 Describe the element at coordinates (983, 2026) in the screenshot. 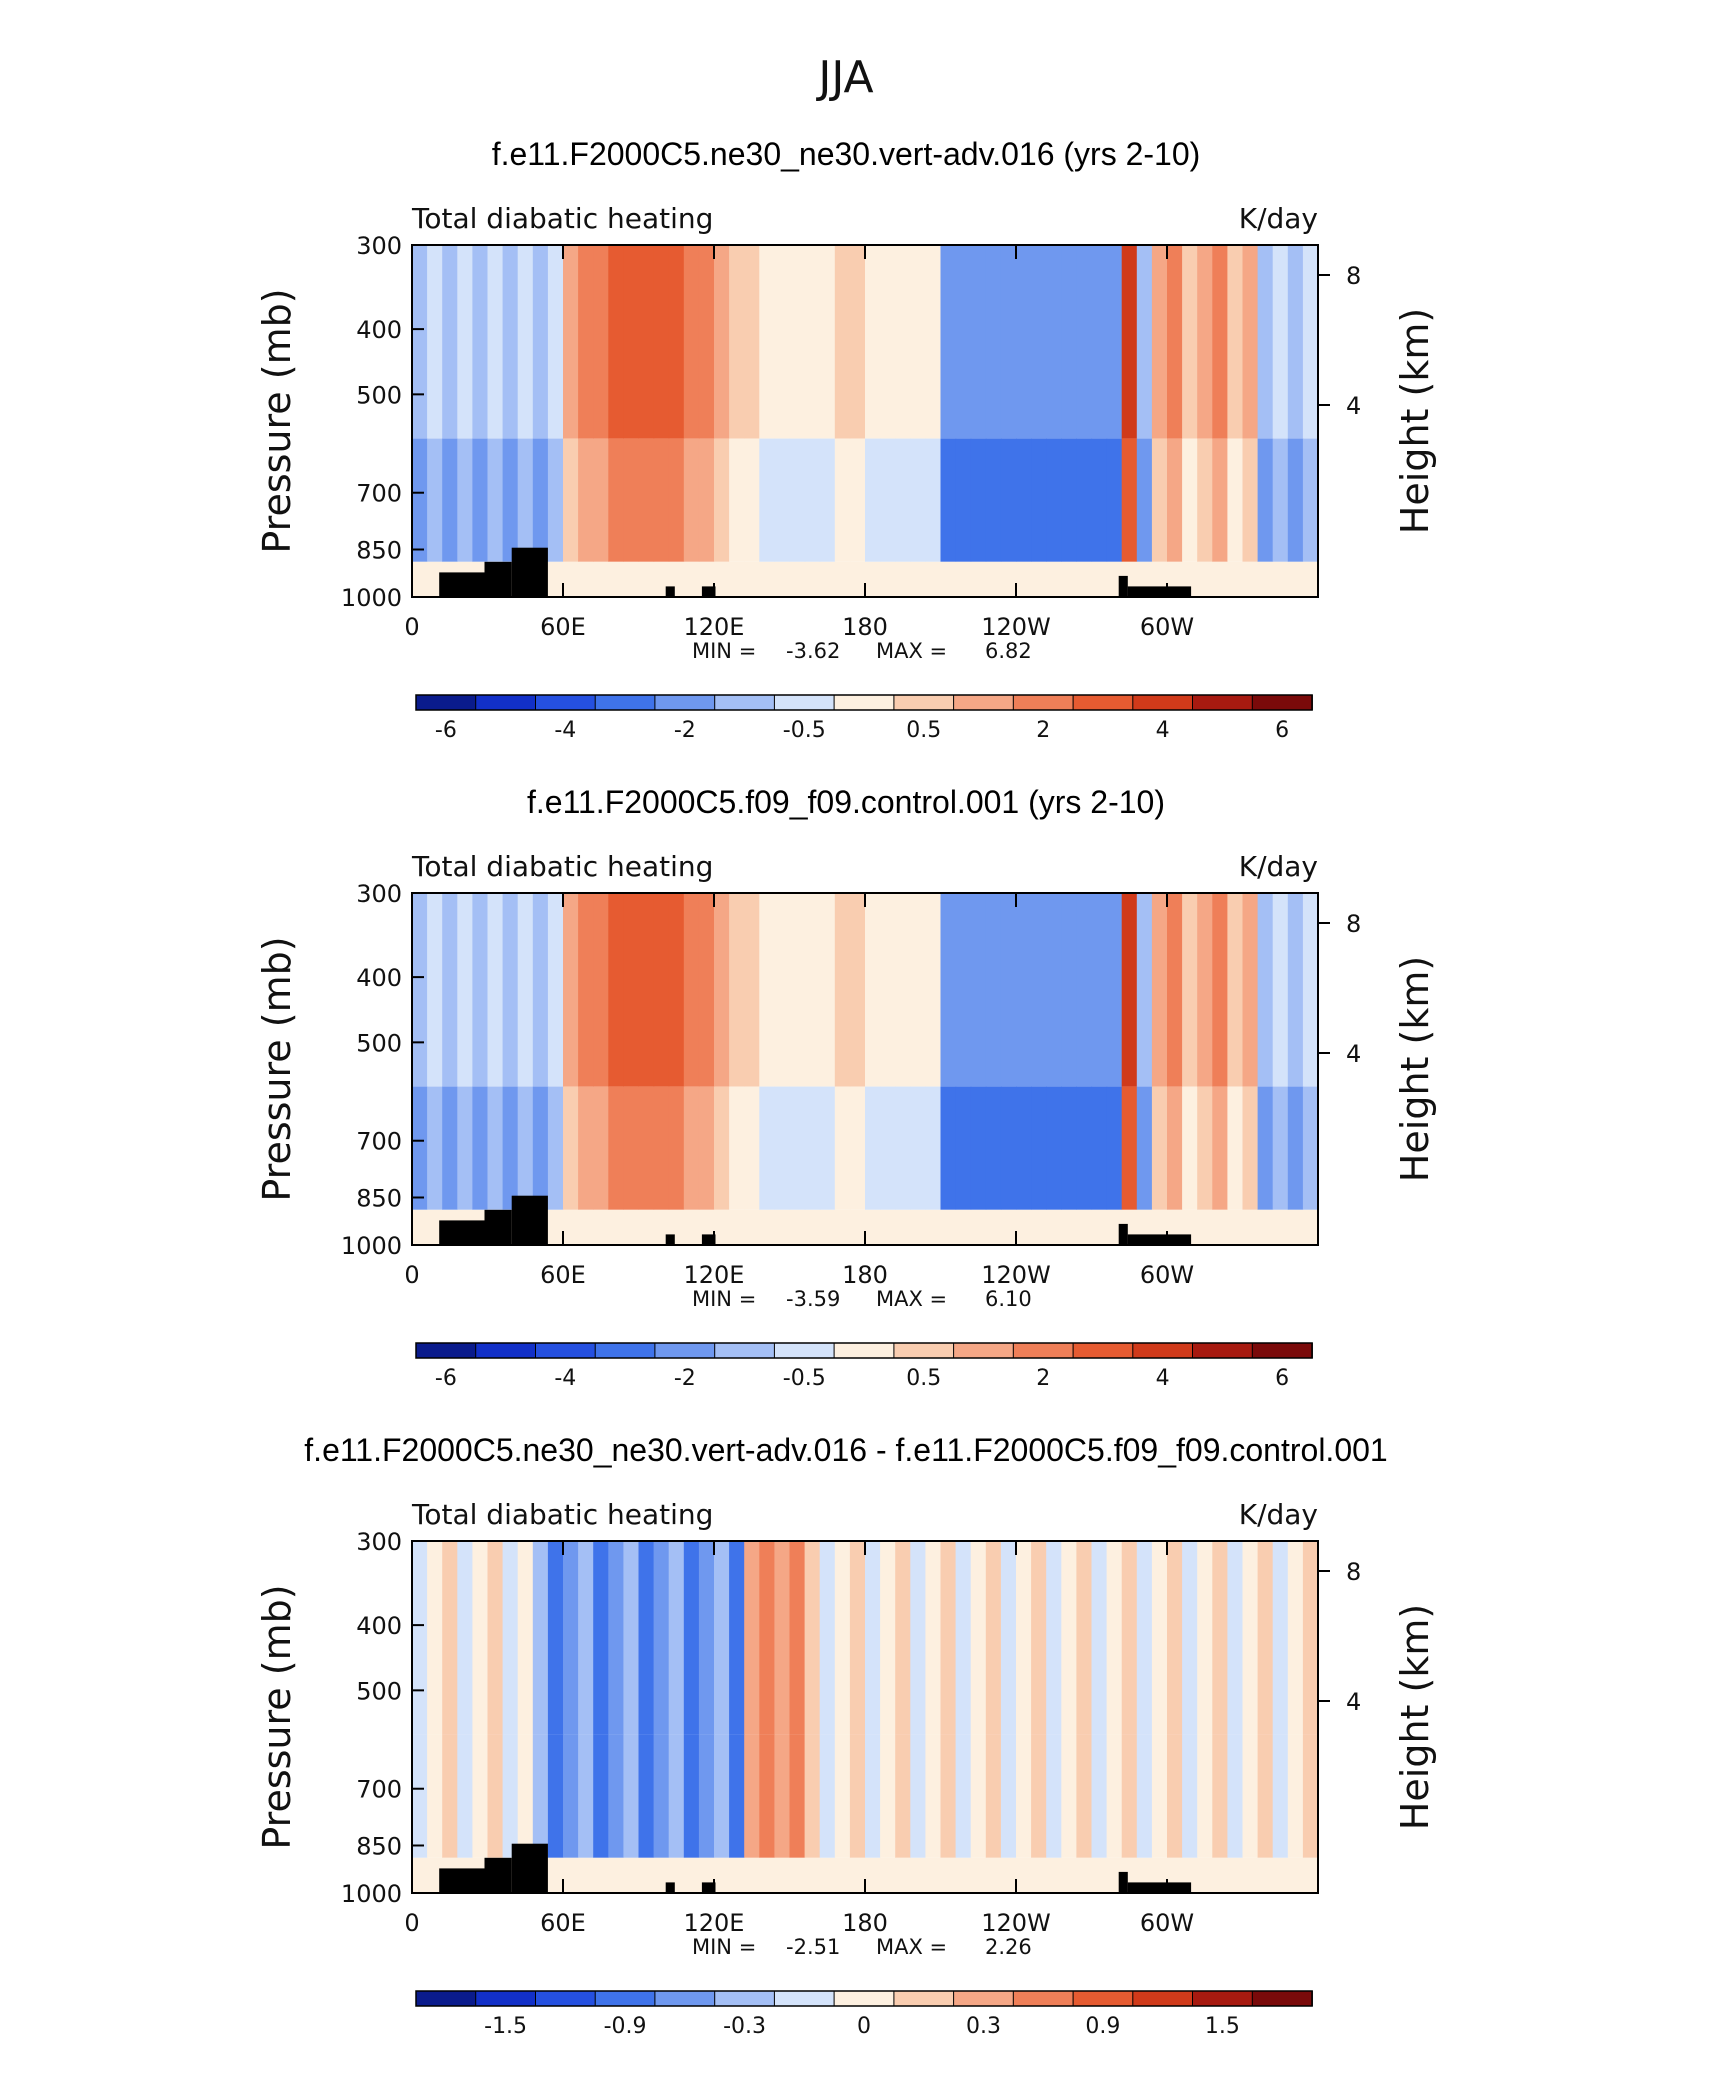

I see `colorbar-label: 0.3` at that location.